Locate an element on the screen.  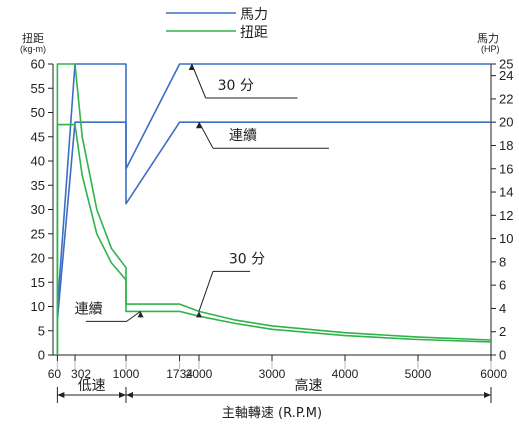
right-tick-label: 10 is located at coordinates (506, 238).